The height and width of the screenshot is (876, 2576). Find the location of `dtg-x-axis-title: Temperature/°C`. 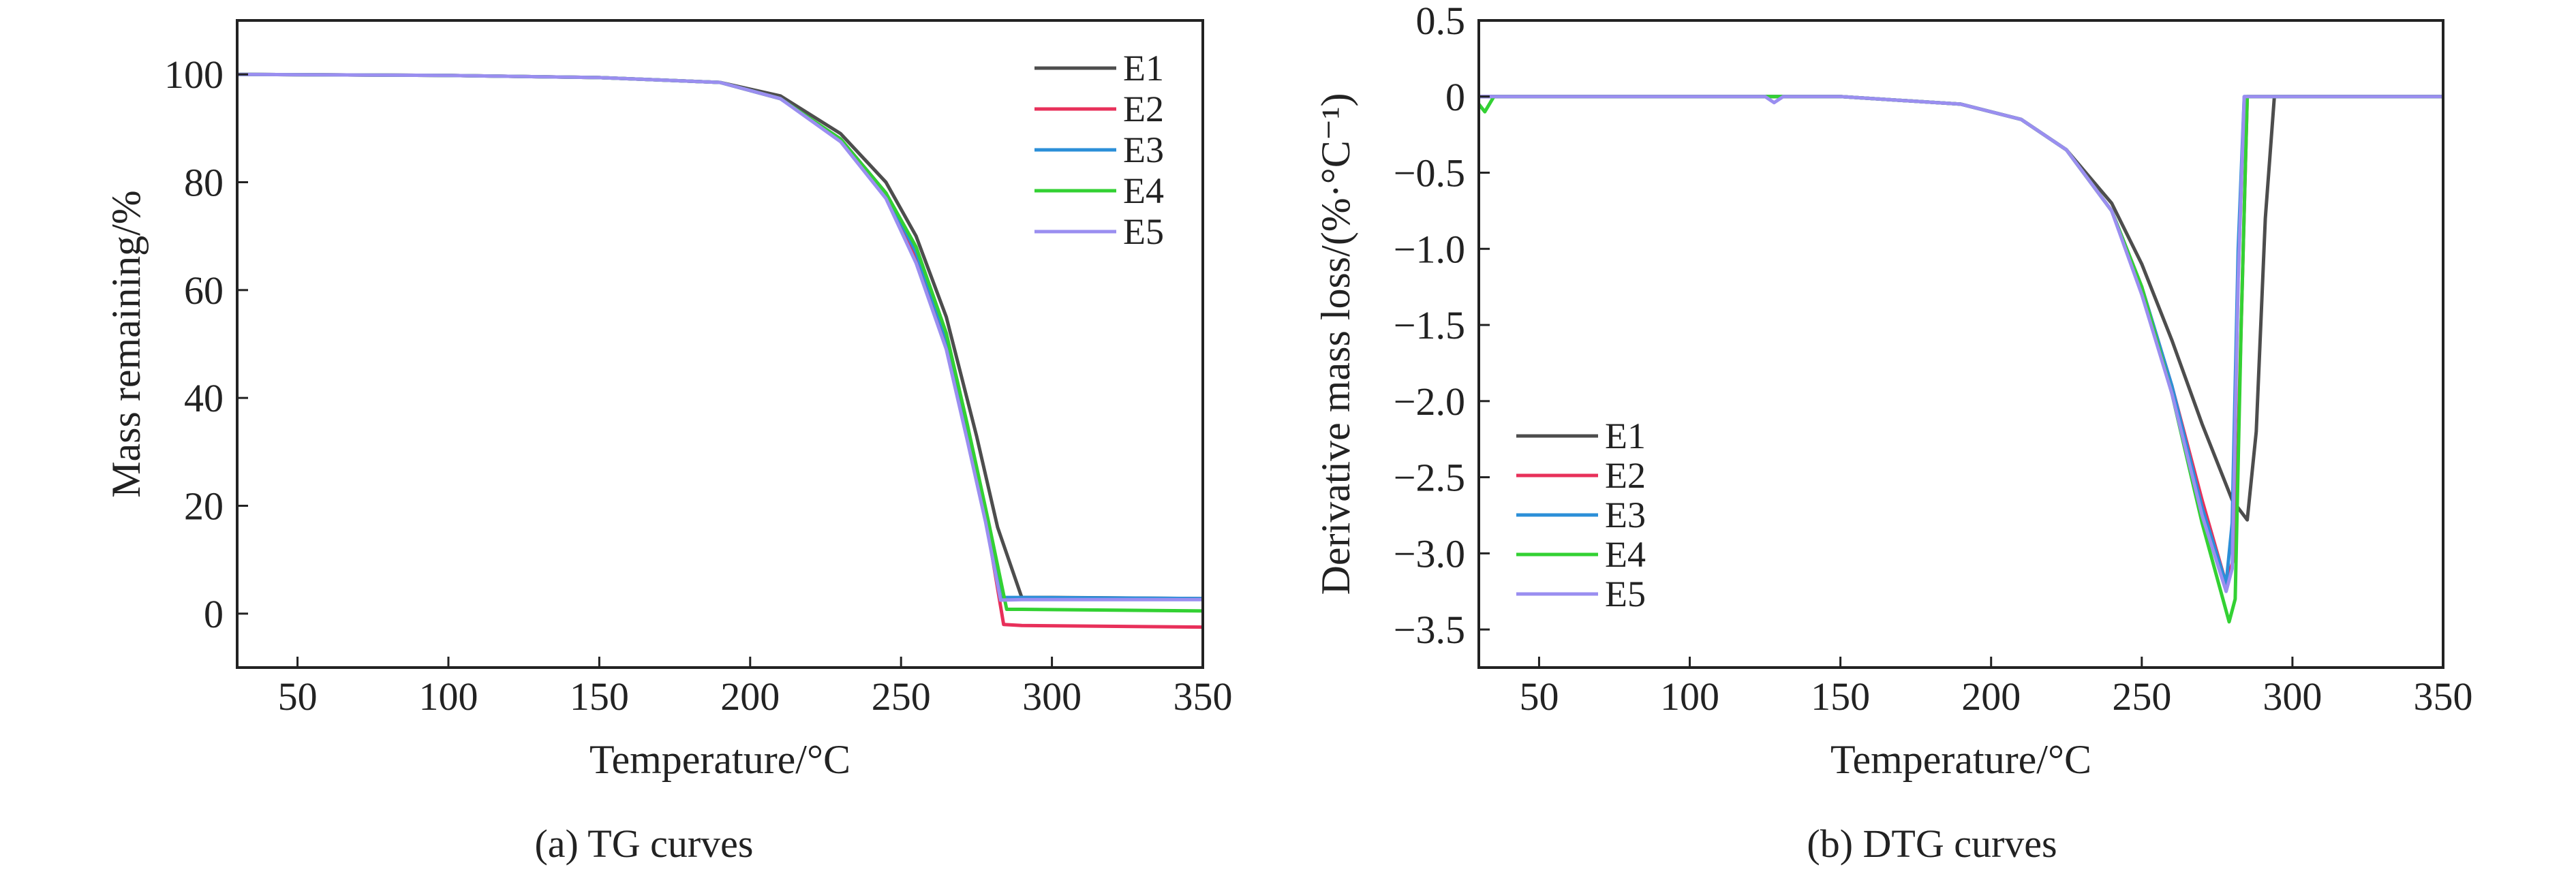

dtg-x-axis-title: Temperature/°C is located at coordinates (1960, 759).